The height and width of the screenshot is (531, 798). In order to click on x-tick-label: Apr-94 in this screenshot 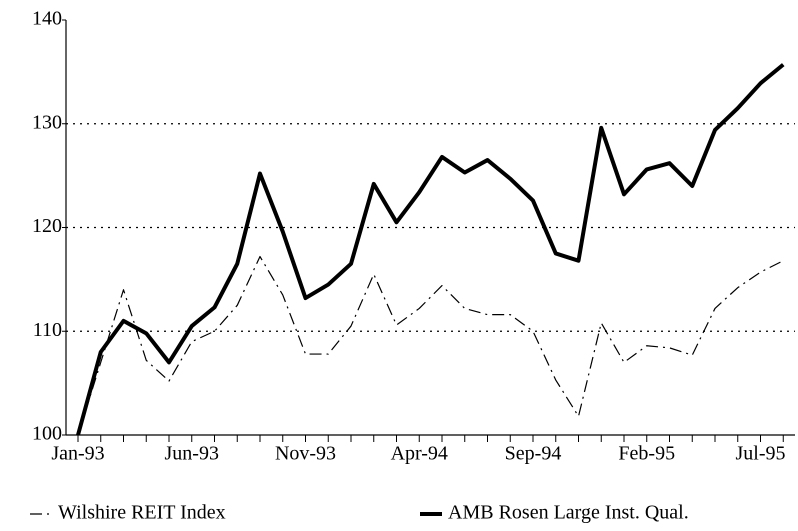, I will do `click(419, 454)`.